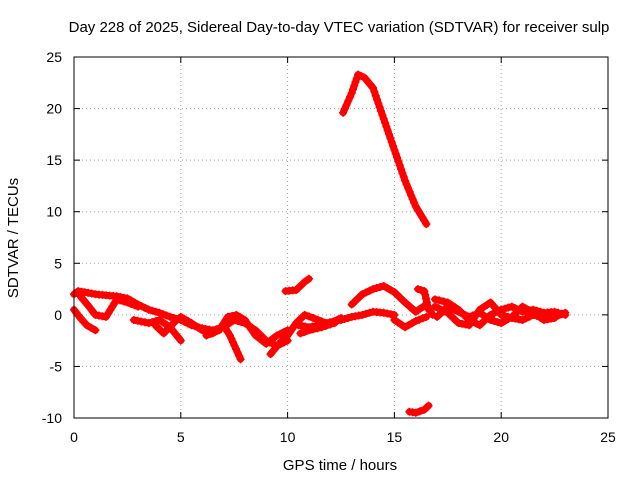  Describe the element at coordinates (608, 437) in the screenshot. I see `x-tick-label: 25` at that location.